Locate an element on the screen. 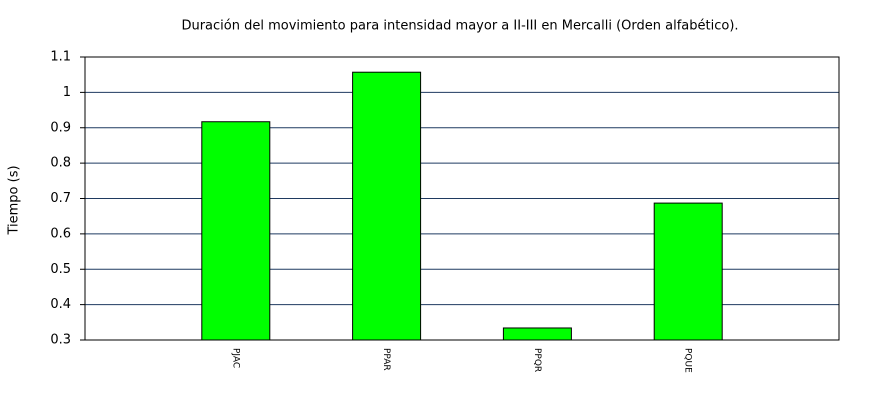 The image size is (870, 400). y-tick-label: 0.6 is located at coordinates (60, 233).